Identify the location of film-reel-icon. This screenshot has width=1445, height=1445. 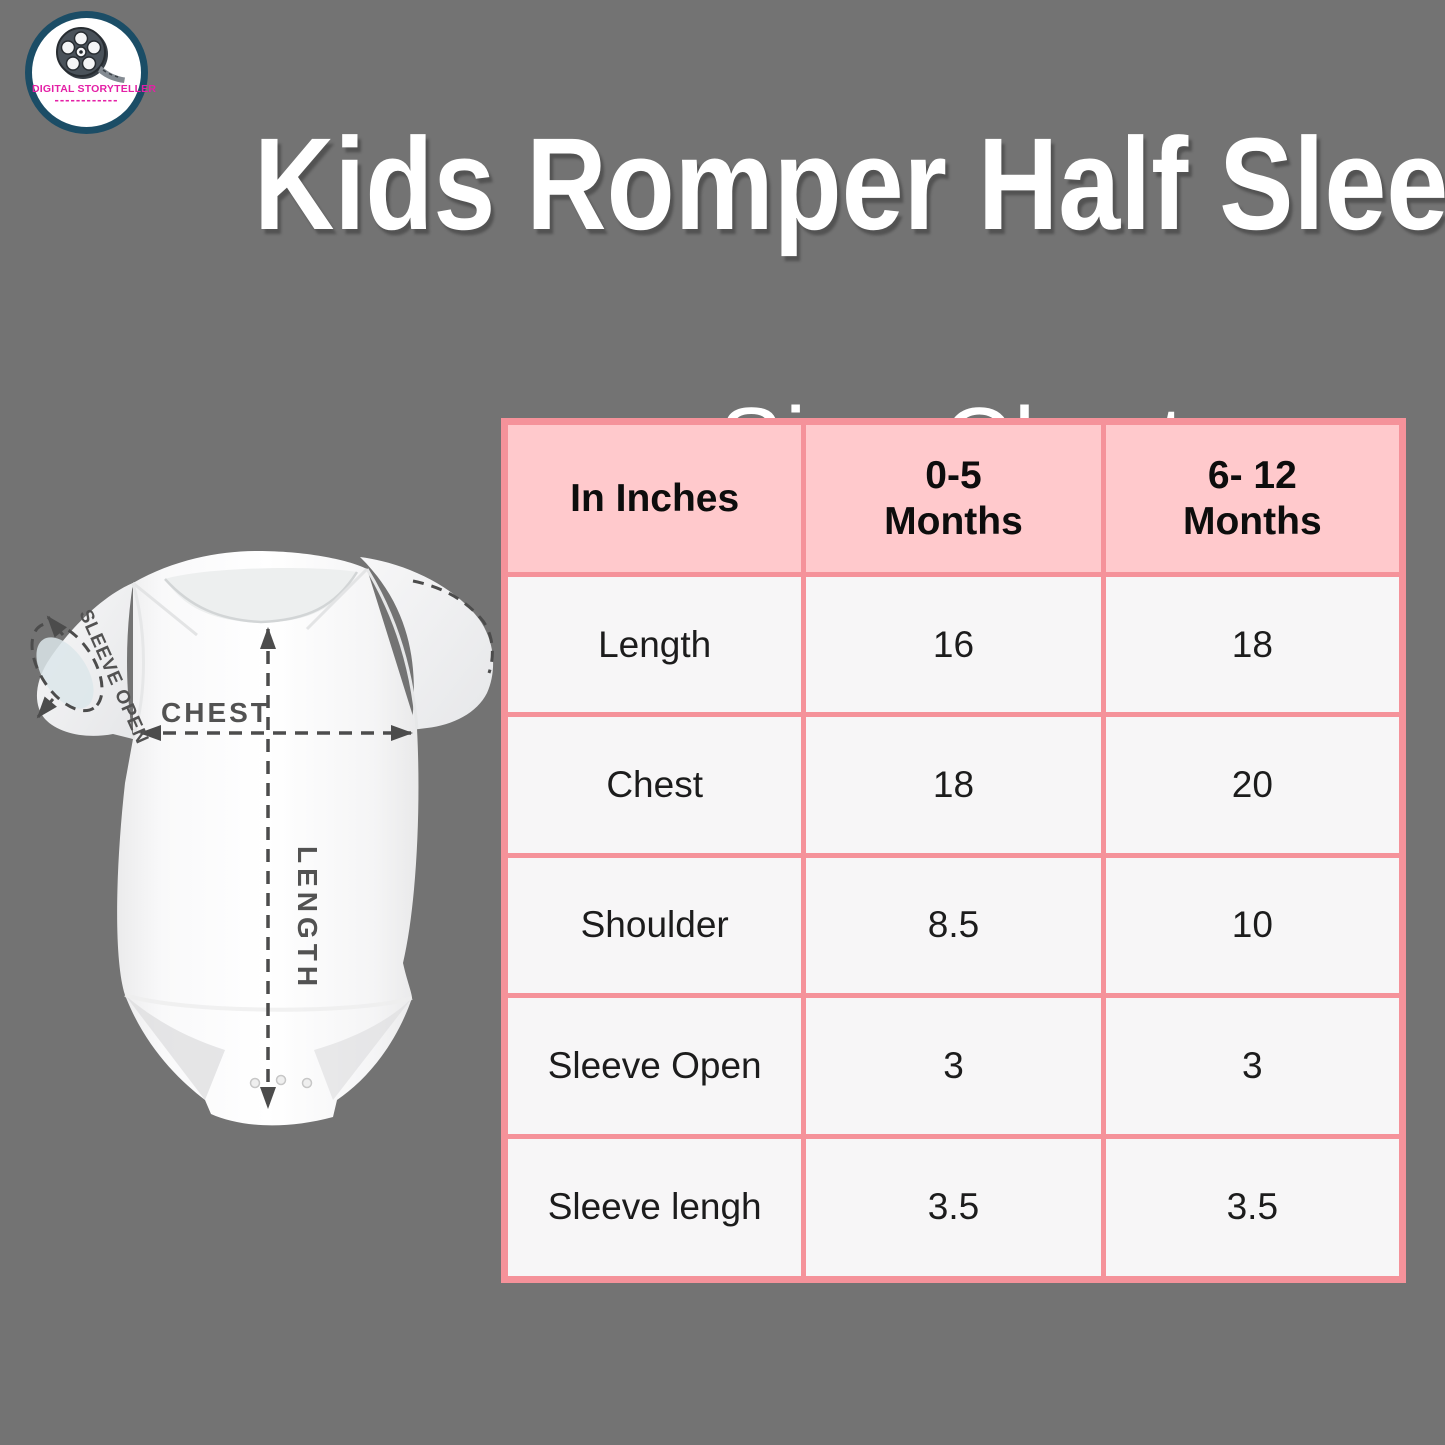
(90, 55).